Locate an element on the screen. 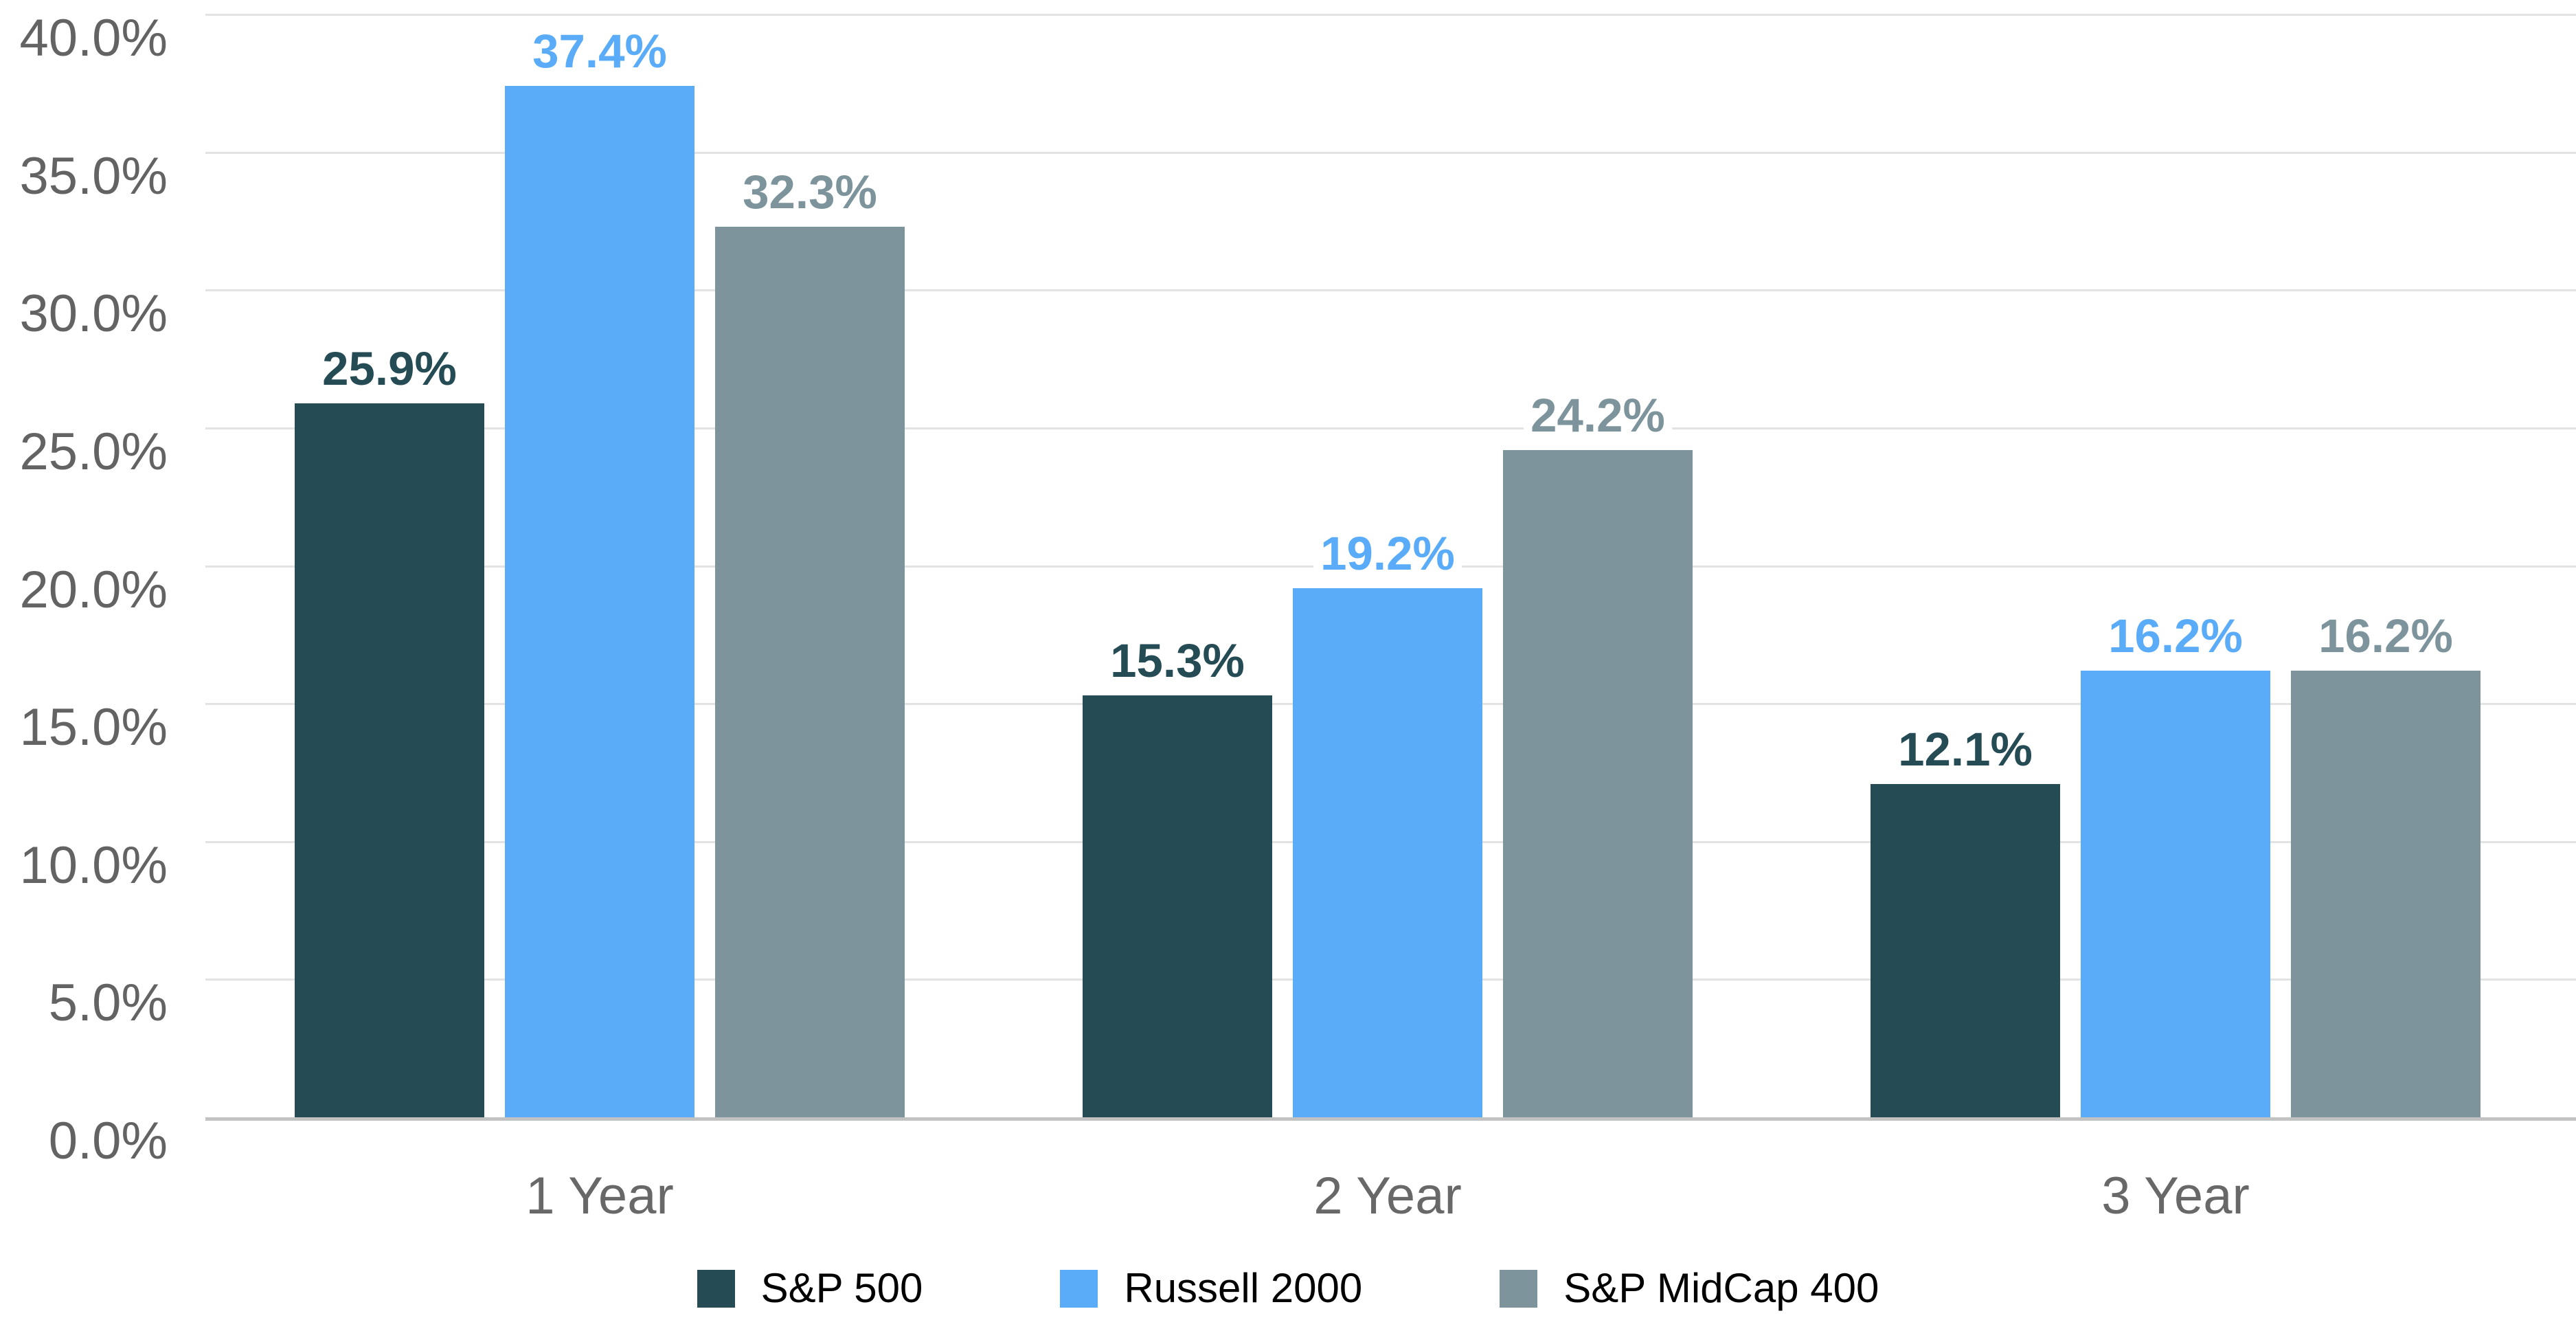  y-axis-tick-label: 5.0% is located at coordinates (108, 1003).